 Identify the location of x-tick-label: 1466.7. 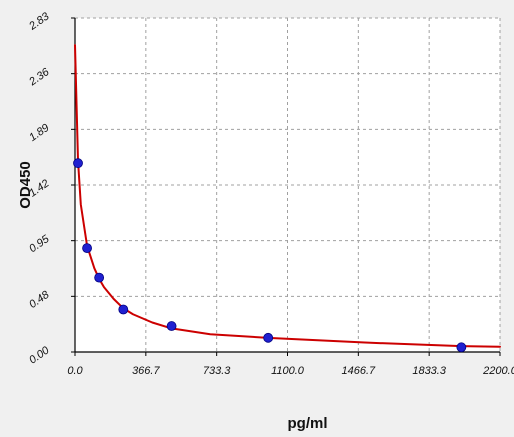
(359, 371).